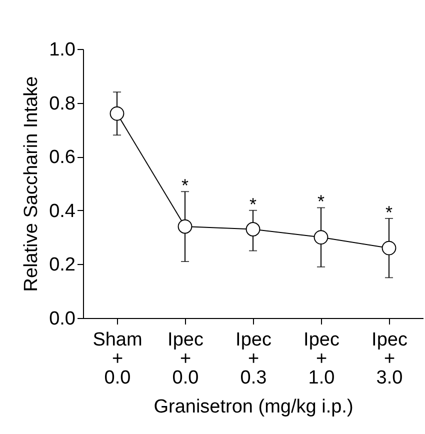 The height and width of the screenshot is (434, 425). I want to click on x-tick-label: Ipec + 0.0, so click(186, 359).